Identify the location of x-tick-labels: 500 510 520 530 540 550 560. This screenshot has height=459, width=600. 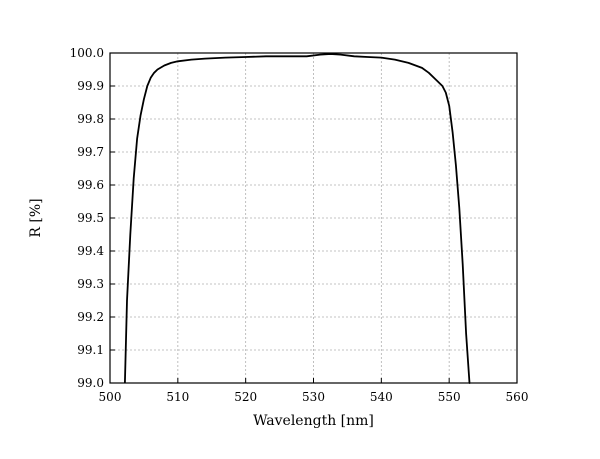
(314, 397).